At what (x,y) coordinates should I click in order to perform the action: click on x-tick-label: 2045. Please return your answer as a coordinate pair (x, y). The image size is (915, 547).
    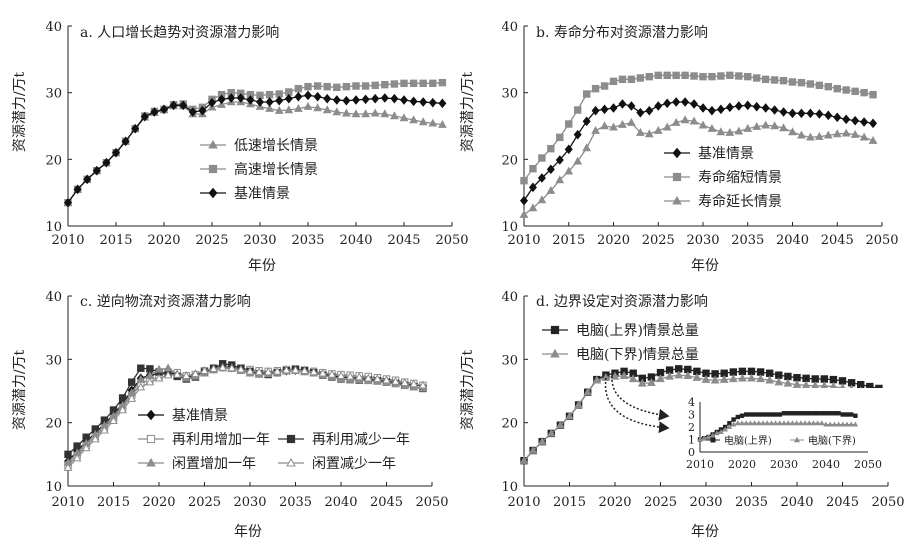
    Looking at the image, I should click on (842, 502).